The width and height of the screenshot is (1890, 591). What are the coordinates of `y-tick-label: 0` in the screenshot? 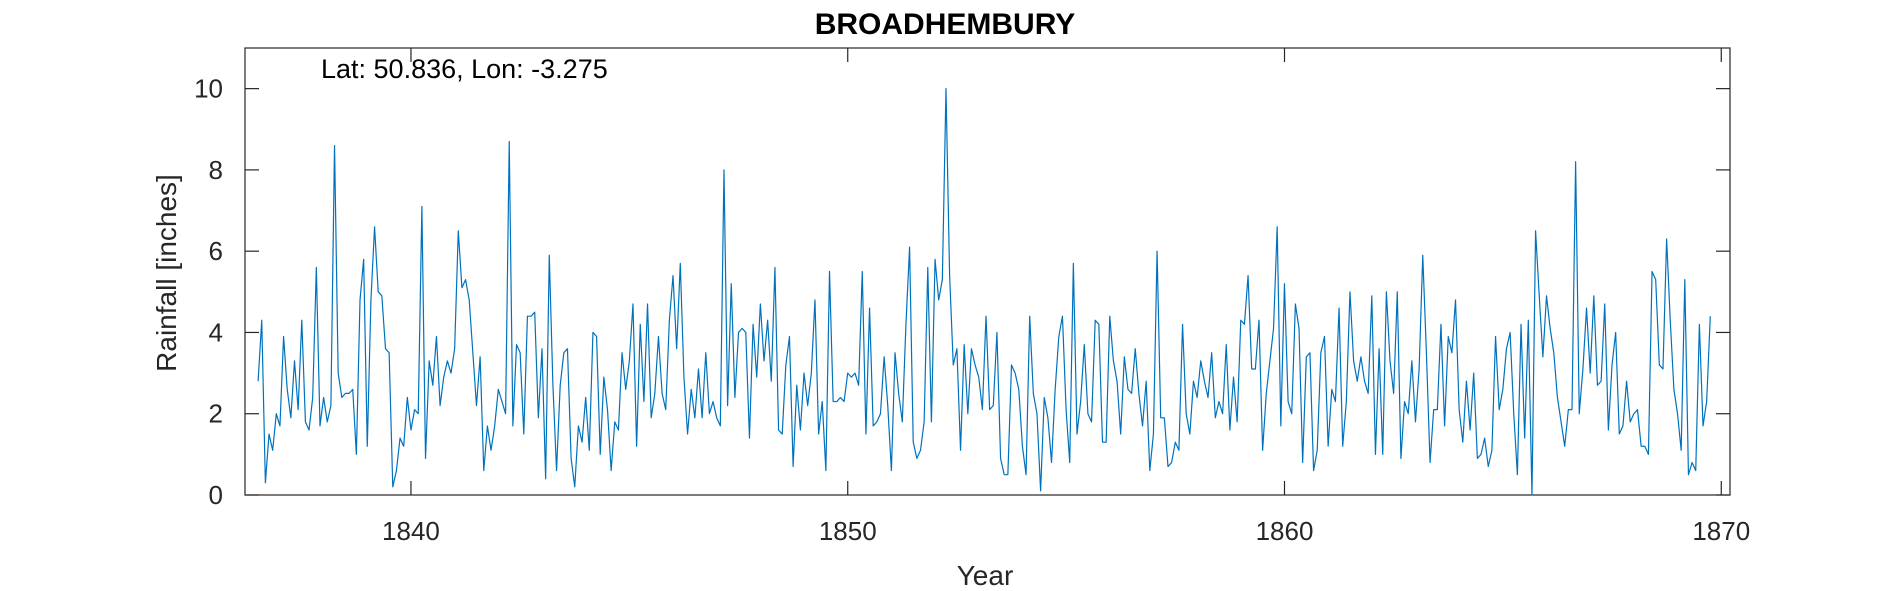 It's located at (216, 495).